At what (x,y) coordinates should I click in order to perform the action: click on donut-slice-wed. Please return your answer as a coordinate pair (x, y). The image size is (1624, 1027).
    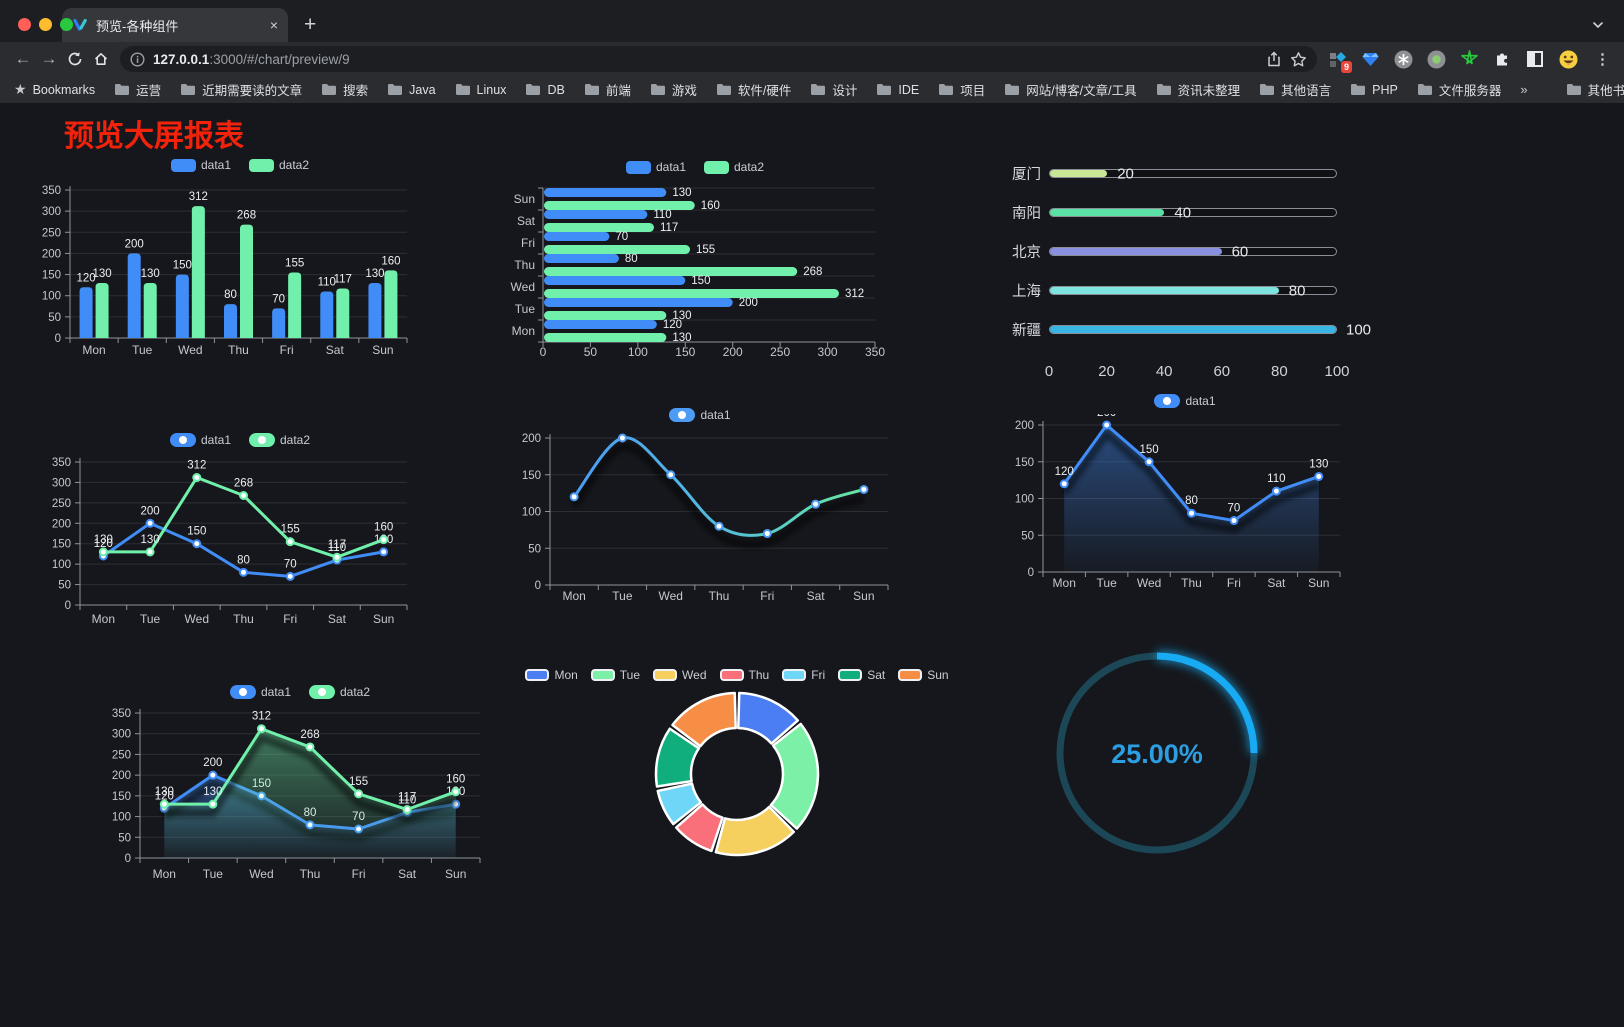
    Looking at the image, I should click on (754, 831).